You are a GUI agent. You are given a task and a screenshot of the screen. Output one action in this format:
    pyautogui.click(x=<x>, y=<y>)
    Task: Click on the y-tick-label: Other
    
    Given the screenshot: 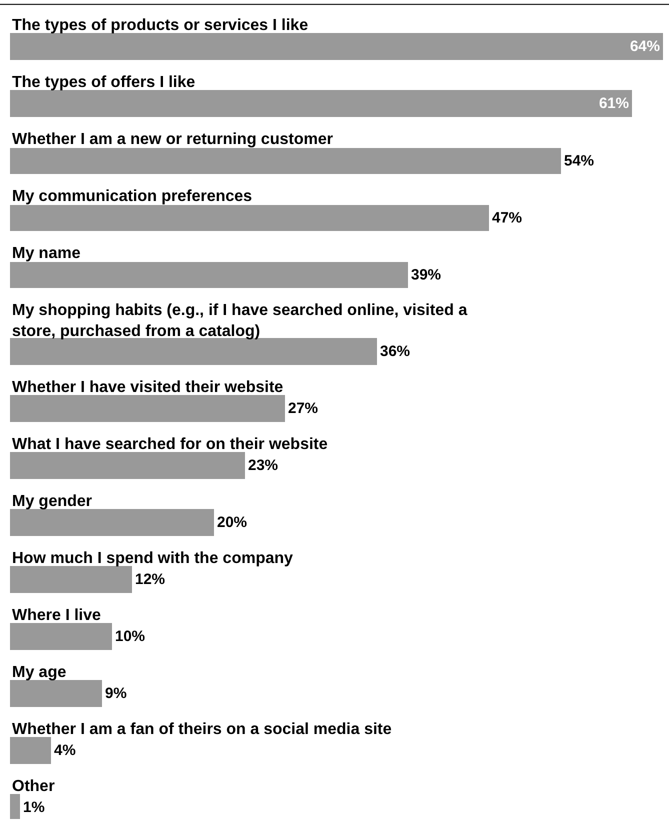 What is the action you would take?
    pyautogui.click(x=33, y=786)
    